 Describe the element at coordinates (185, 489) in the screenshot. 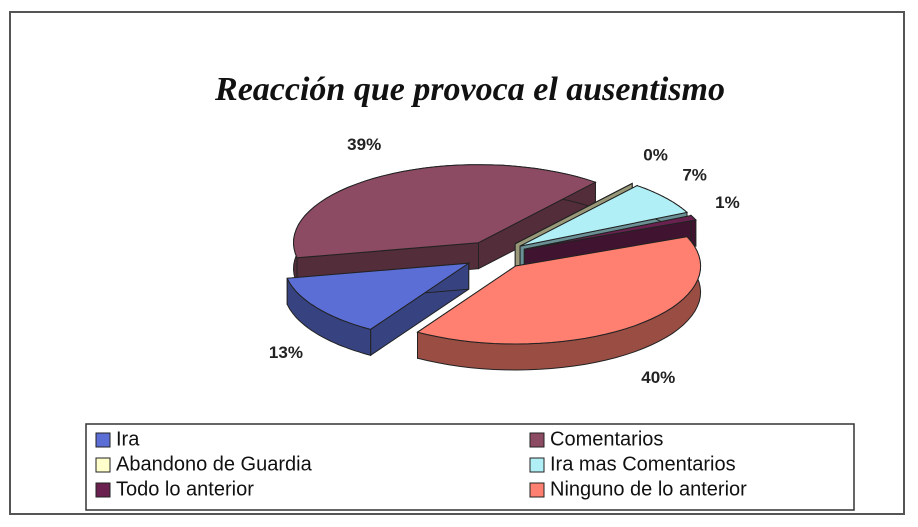

I see `legend-label: Todo lo anterior` at that location.